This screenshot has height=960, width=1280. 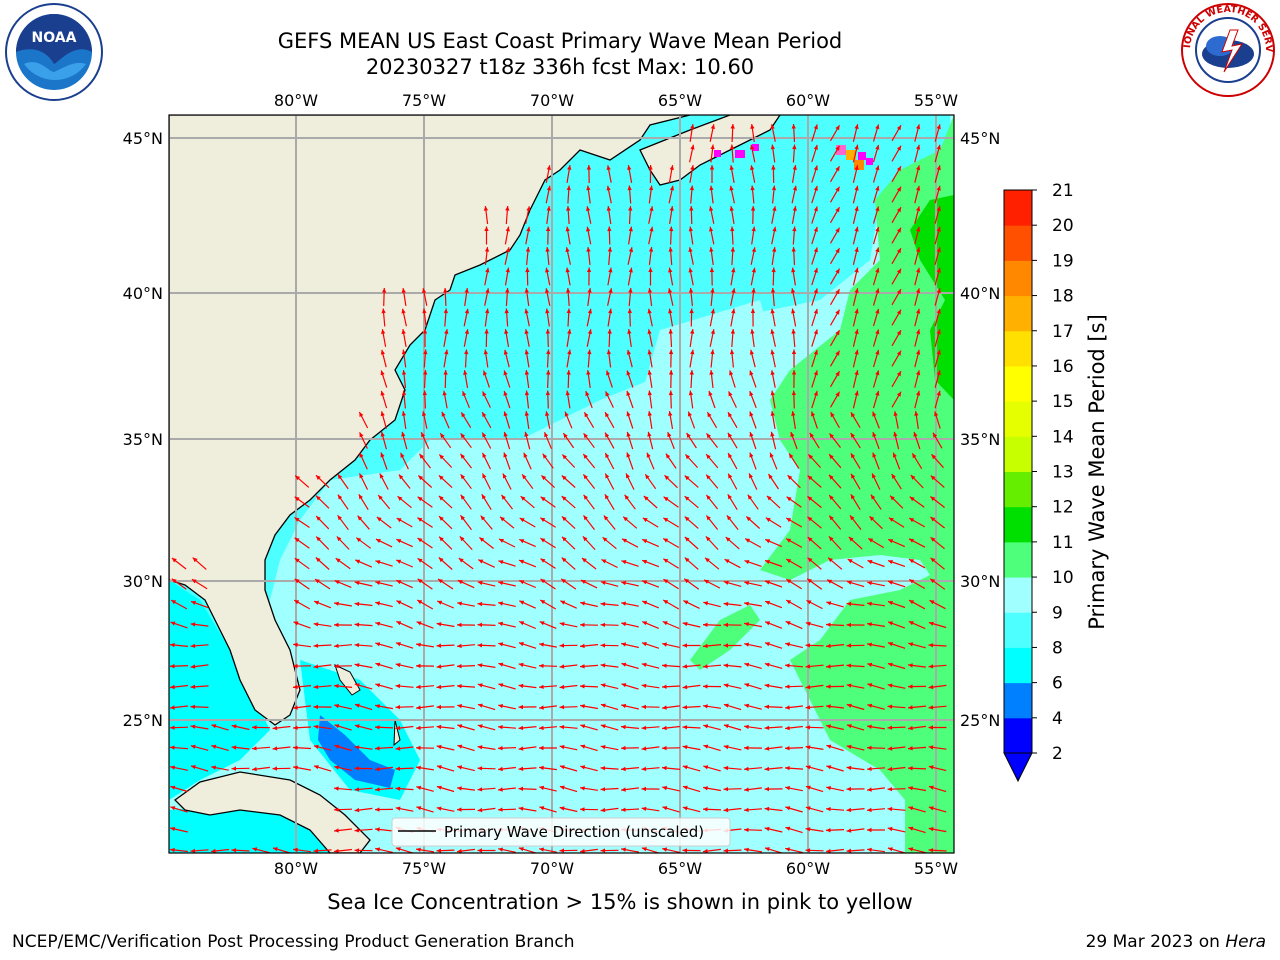 I want to click on colorbar-tick-label: 8, so click(x=1057, y=648).